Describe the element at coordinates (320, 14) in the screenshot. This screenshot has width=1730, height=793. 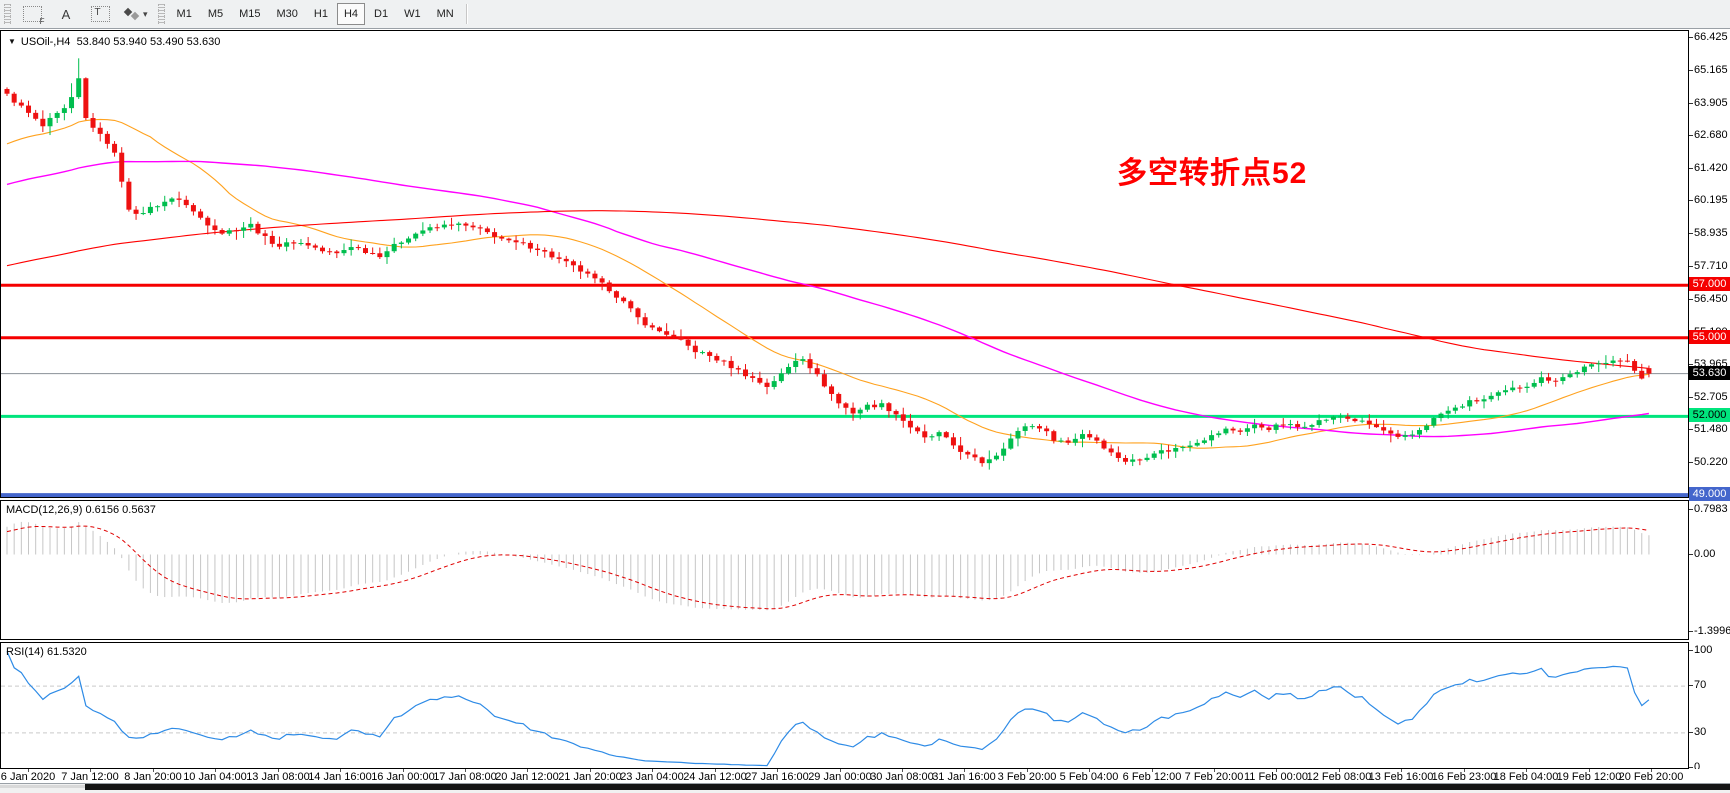
I see `timeframe-button-H1: H1` at that location.